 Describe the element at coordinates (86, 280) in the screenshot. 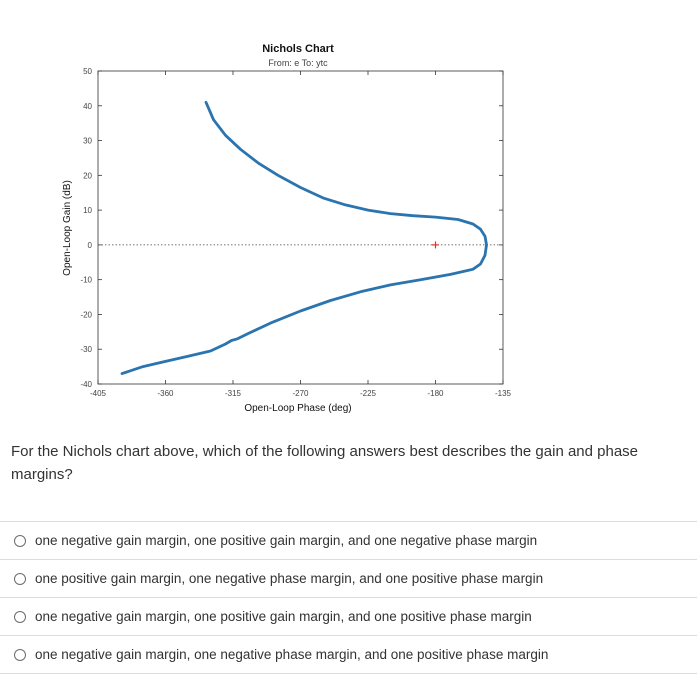

I see `y-tick-label: -10` at that location.